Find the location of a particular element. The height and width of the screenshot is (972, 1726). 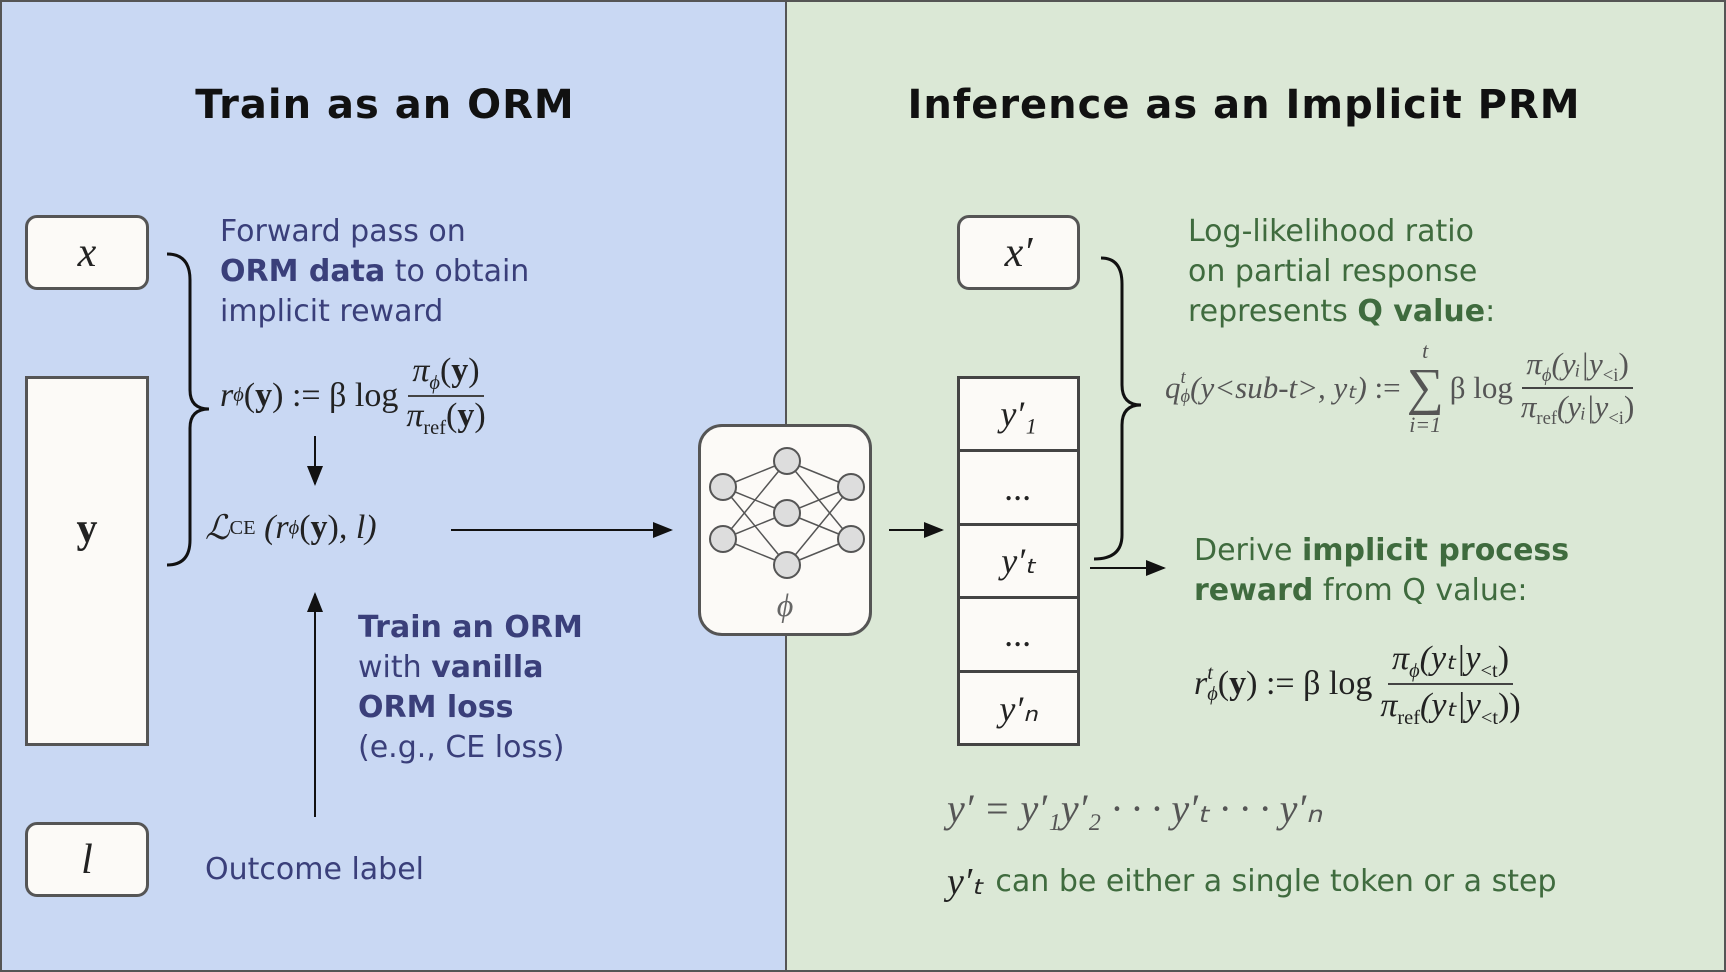

left-brace-icon is located at coordinates (188, 409).